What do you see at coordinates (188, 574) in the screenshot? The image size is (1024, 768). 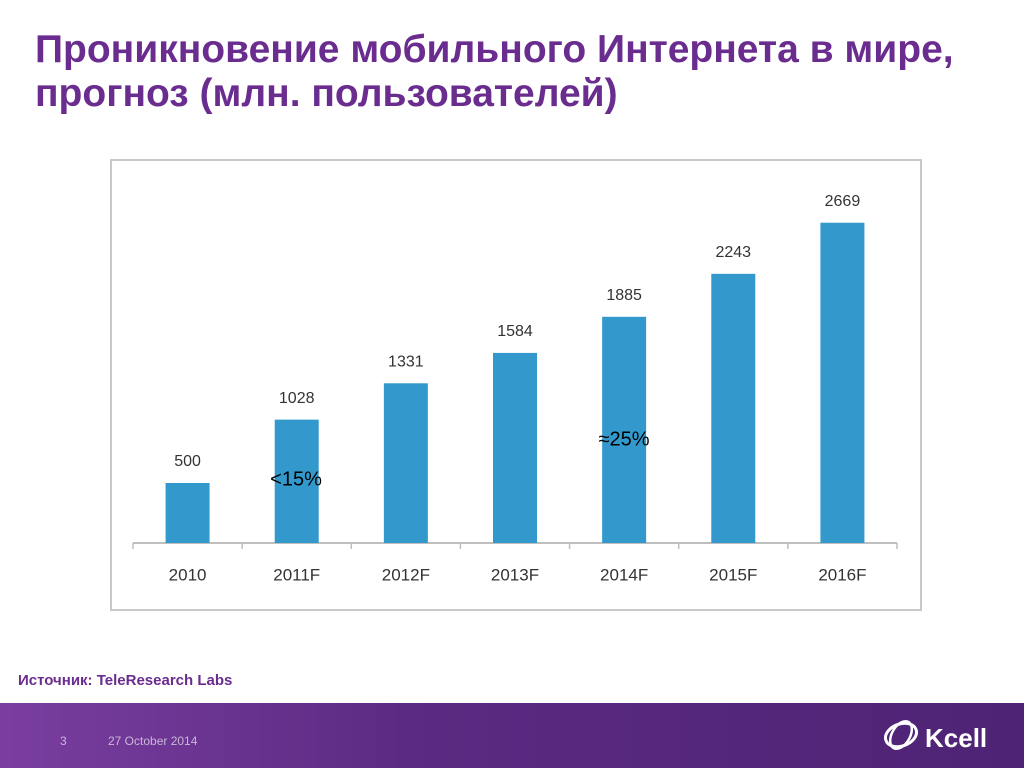 I see `x-tick-label: 2010` at bounding box center [188, 574].